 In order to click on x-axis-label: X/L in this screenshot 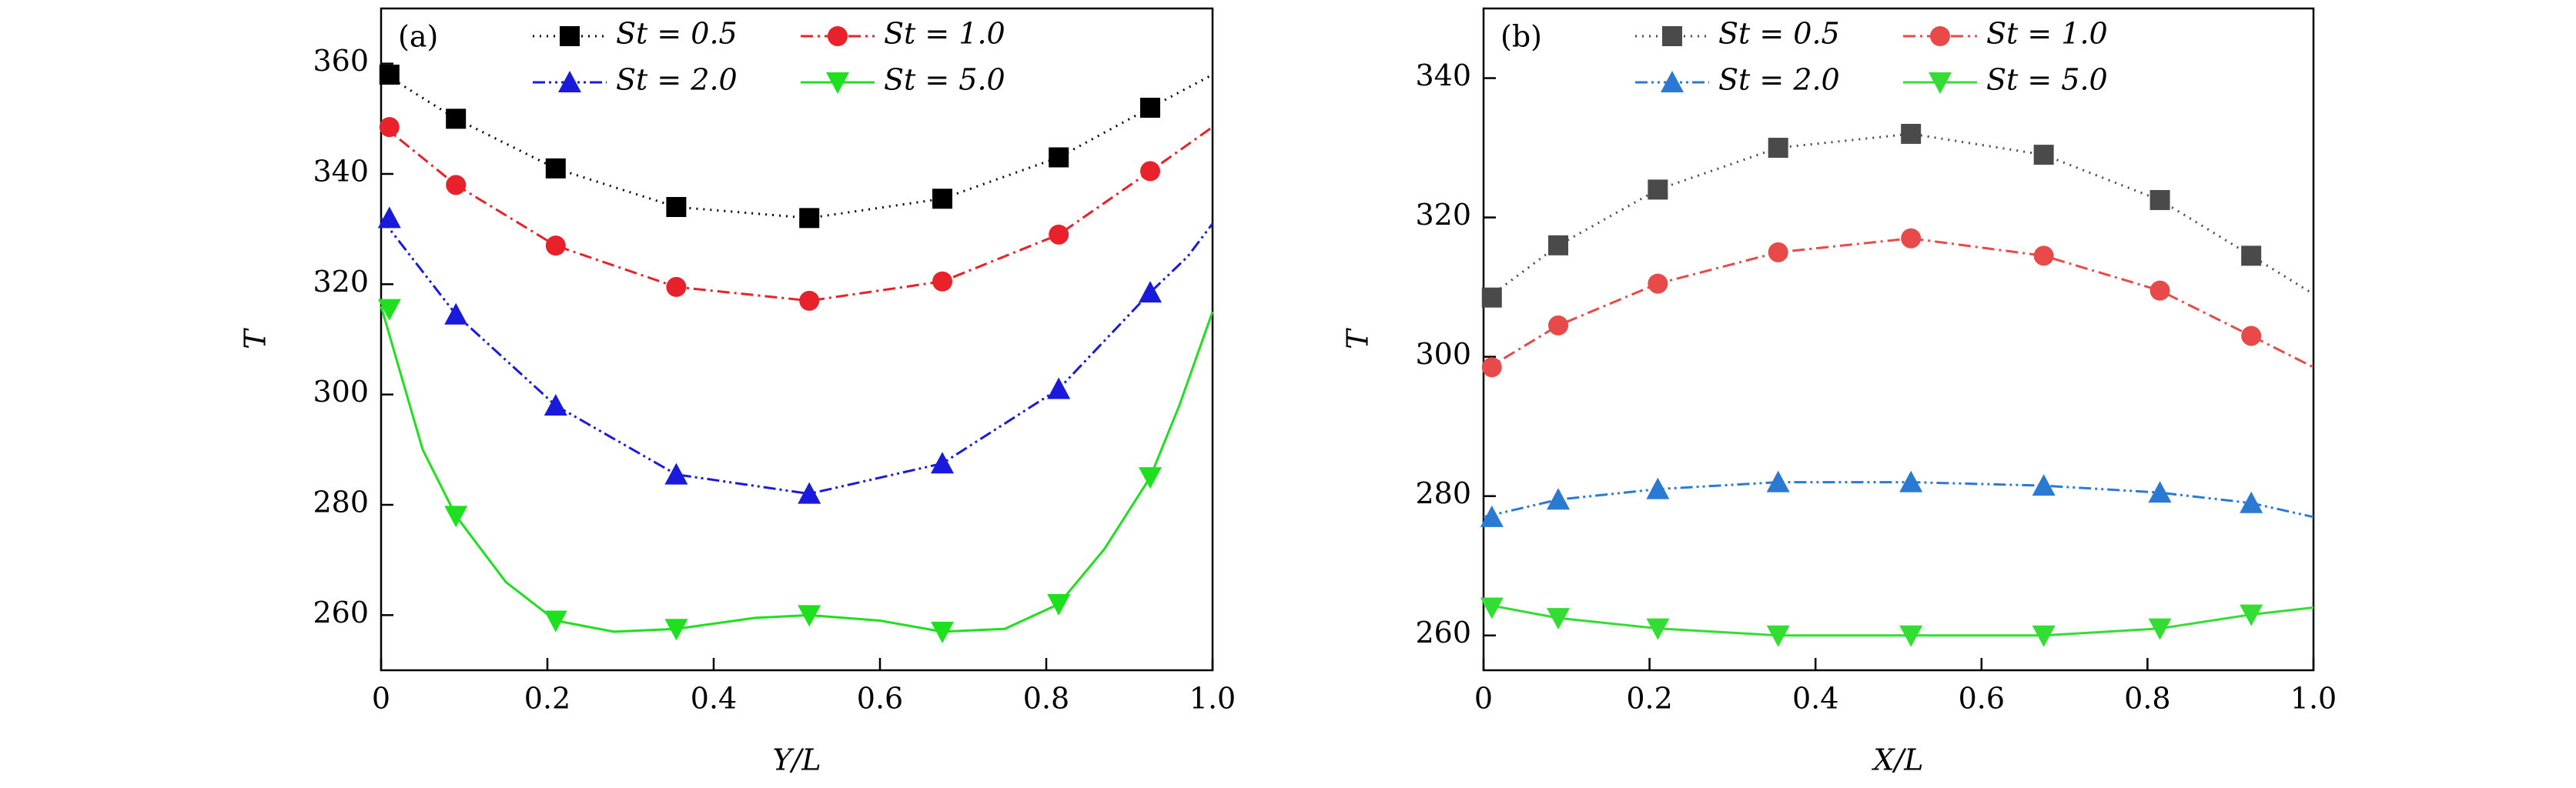, I will do `click(1897, 760)`.